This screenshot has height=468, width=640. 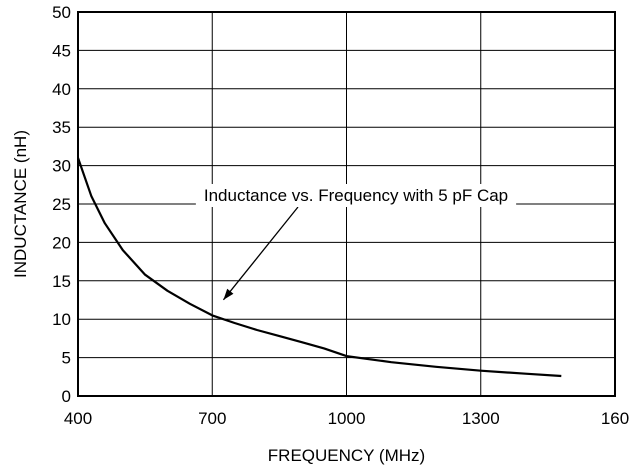 What do you see at coordinates (228, 294) in the screenshot?
I see `annotation-arrow-head` at bounding box center [228, 294].